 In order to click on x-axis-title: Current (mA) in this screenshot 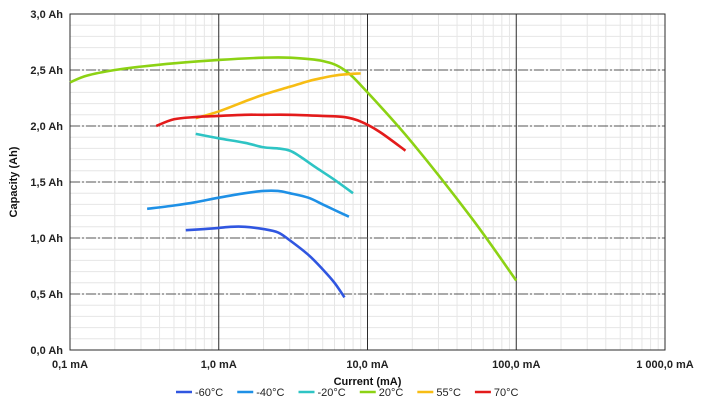, I will do `click(368, 382)`.